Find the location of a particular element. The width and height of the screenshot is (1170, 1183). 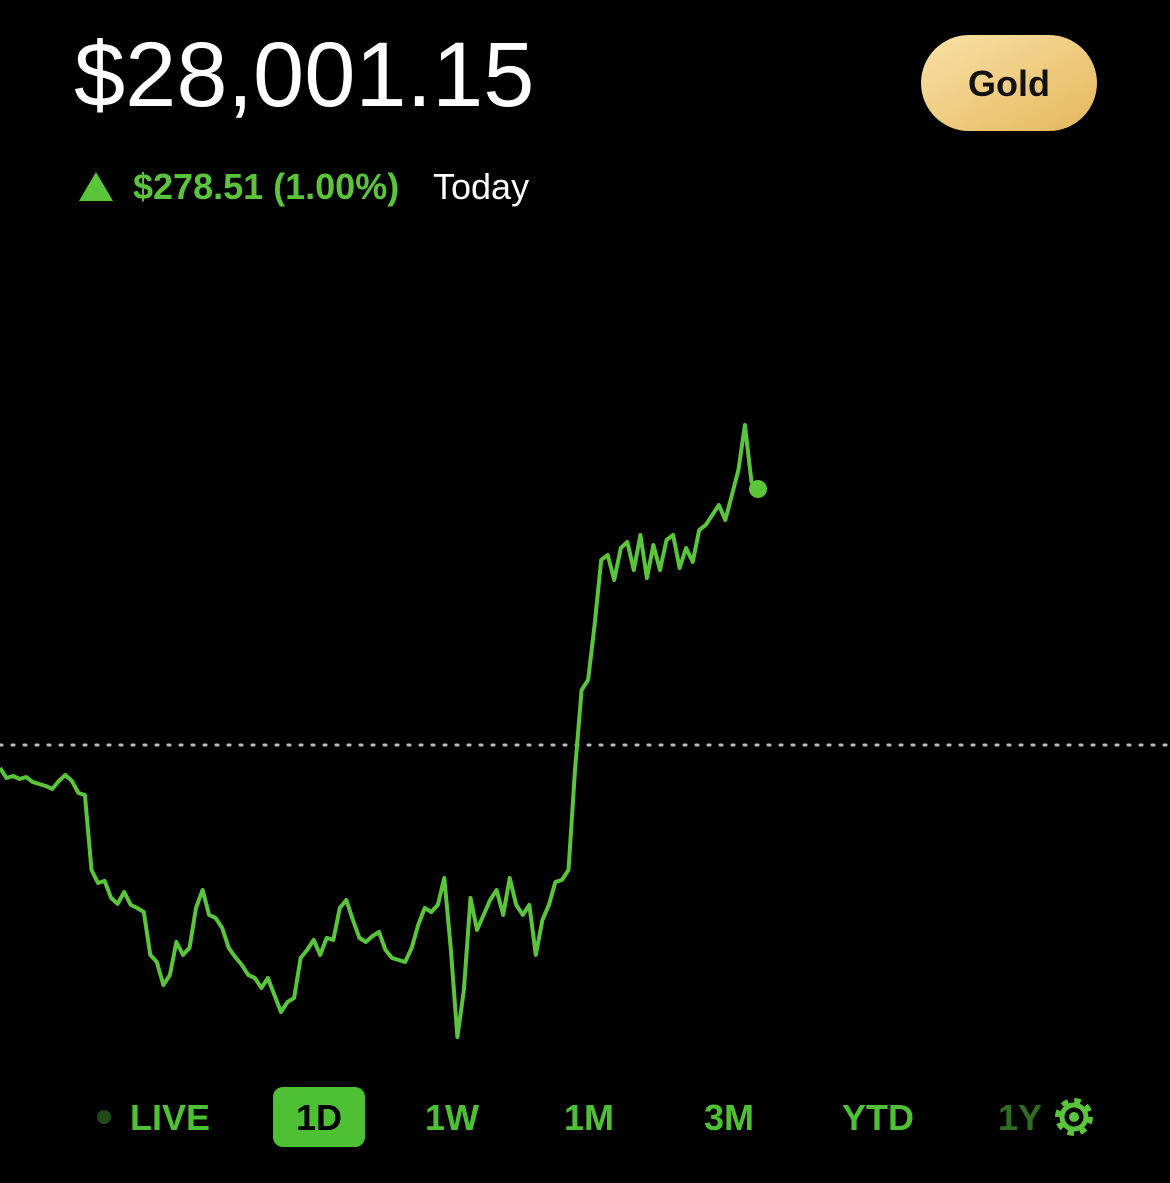

range-button: 1M is located at coordinates (589, 1117).